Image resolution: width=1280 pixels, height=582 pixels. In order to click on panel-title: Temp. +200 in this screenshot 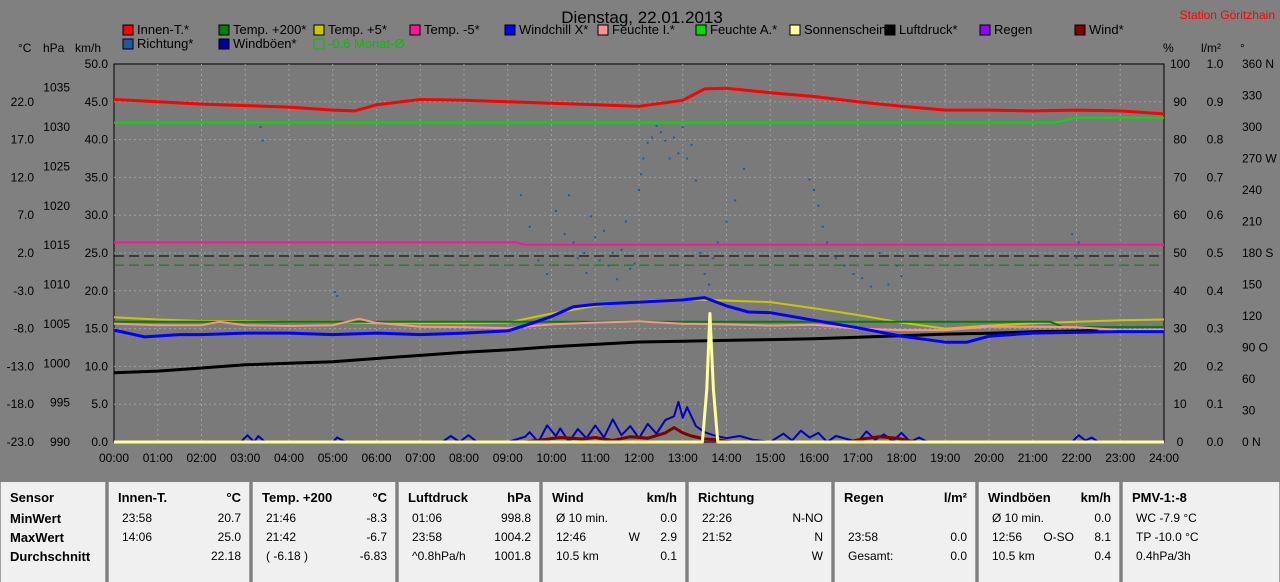, I will do `click(297, 497)`.